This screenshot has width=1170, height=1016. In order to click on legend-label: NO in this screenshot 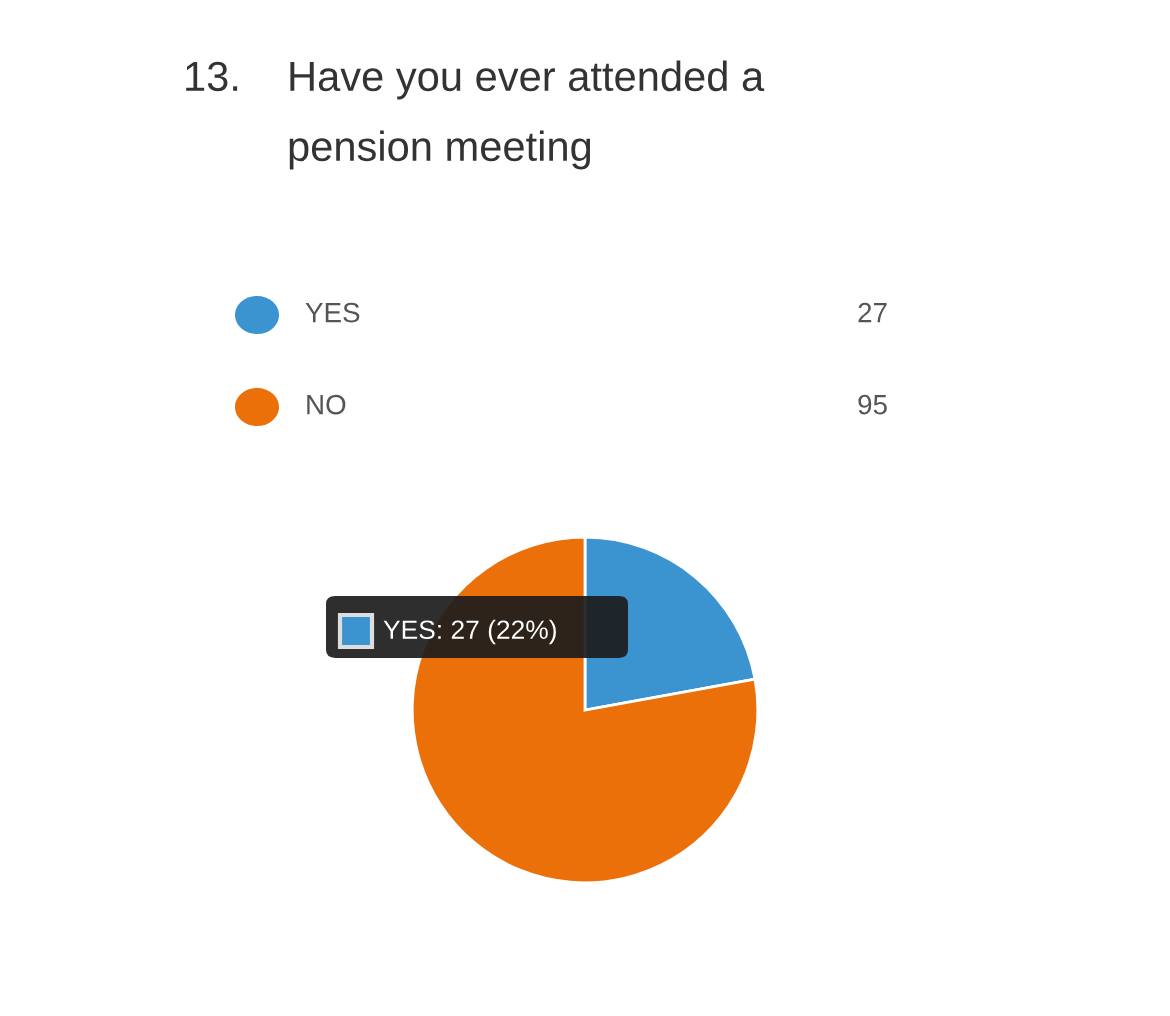, I will do `click(326, 404)`.